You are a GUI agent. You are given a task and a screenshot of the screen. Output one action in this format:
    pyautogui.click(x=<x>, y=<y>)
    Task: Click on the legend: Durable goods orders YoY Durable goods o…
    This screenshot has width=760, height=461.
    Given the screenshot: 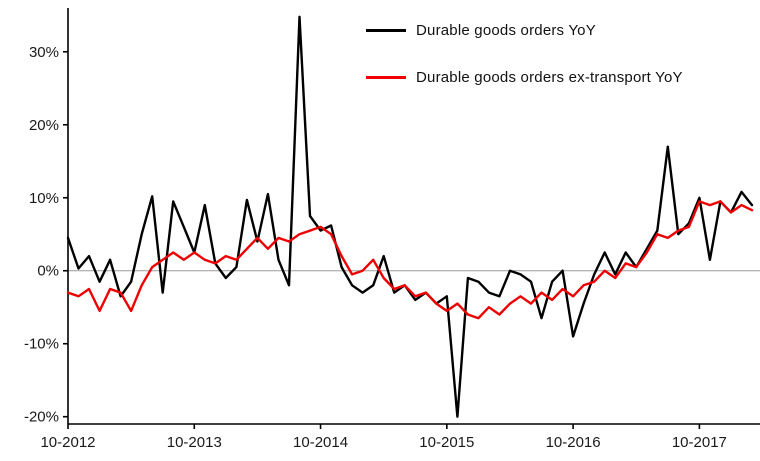 What is the action you would take?
    pyautogui.click(x=524, y=69)
    